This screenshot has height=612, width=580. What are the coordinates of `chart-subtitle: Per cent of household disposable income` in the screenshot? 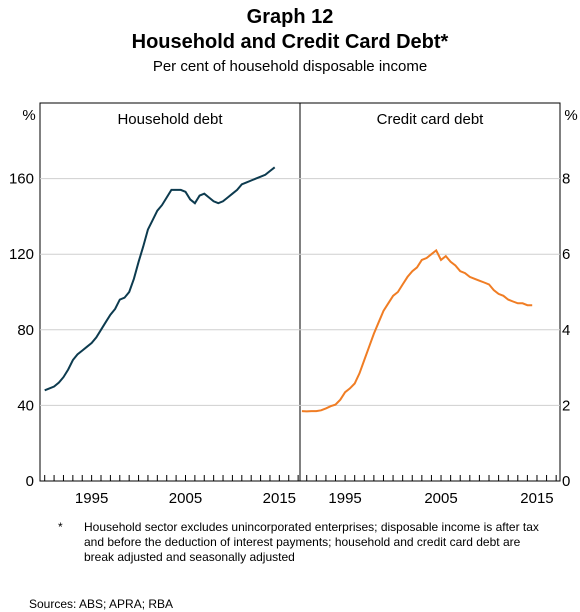 It's located at (290, 66).